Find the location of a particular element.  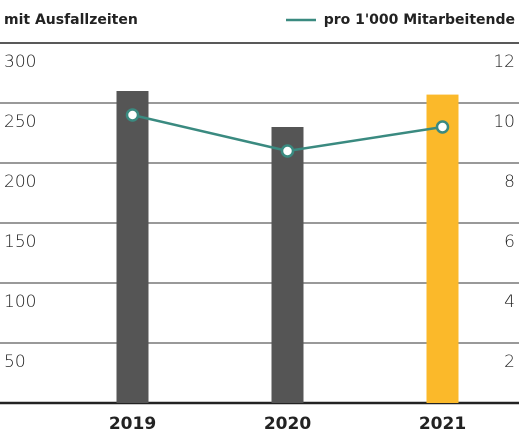

y2-tick-label: 4 is located at coordinates (509, 302).